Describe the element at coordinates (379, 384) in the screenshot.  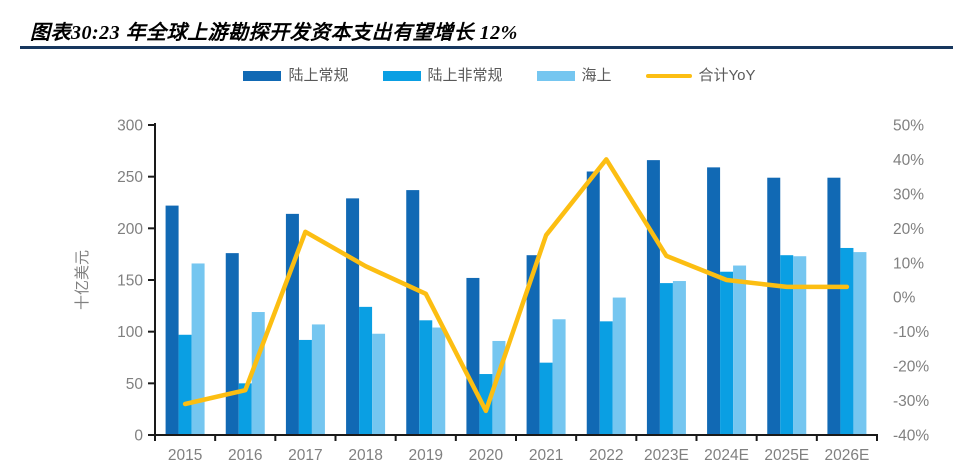
I see `bar-2018-offshore` at that location.